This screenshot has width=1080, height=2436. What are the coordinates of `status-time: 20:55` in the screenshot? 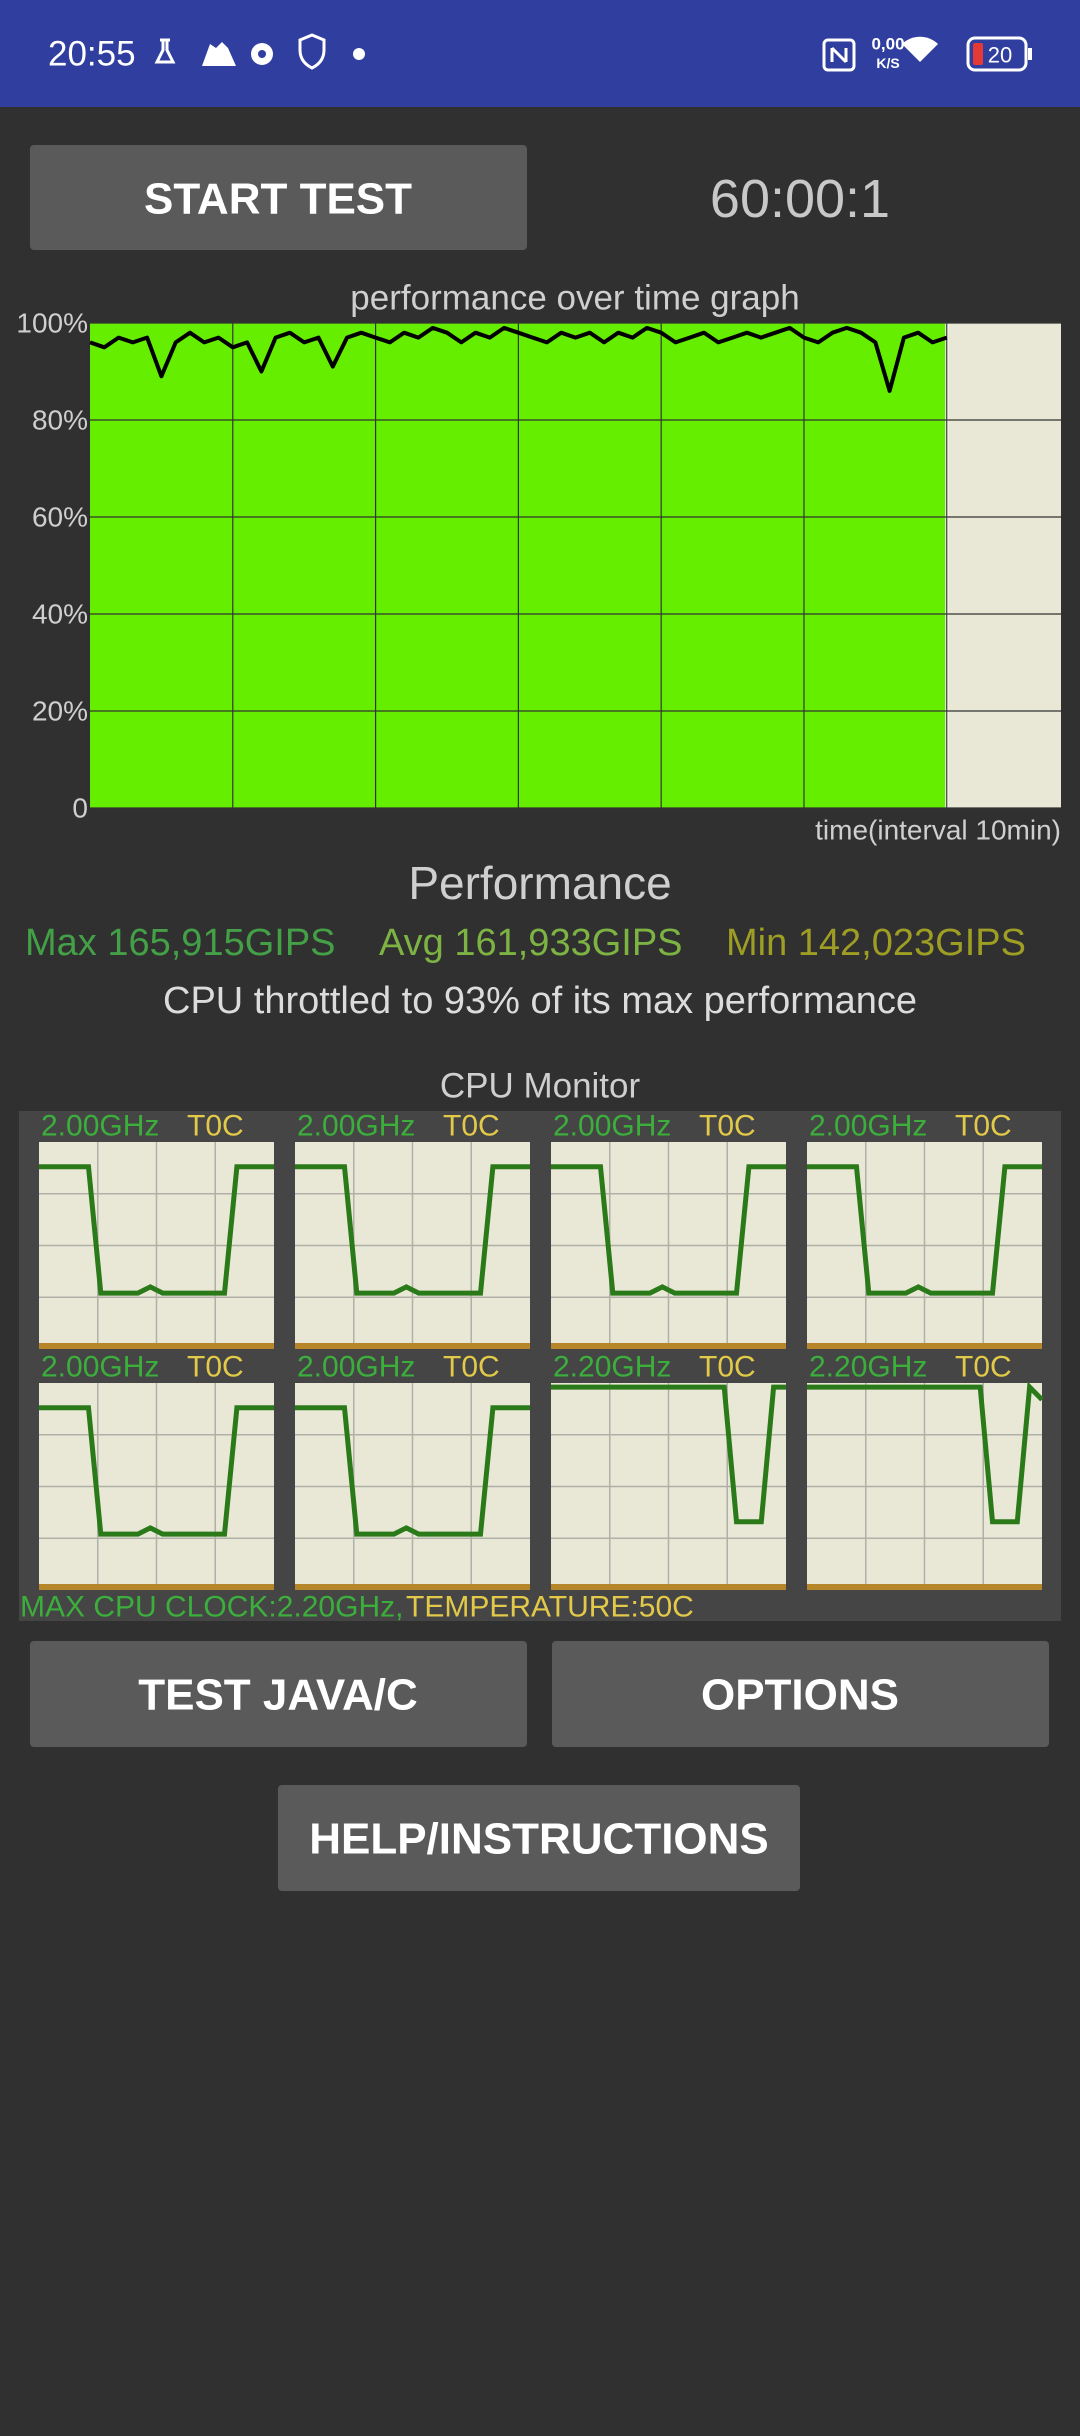 It's located at (92, 54).